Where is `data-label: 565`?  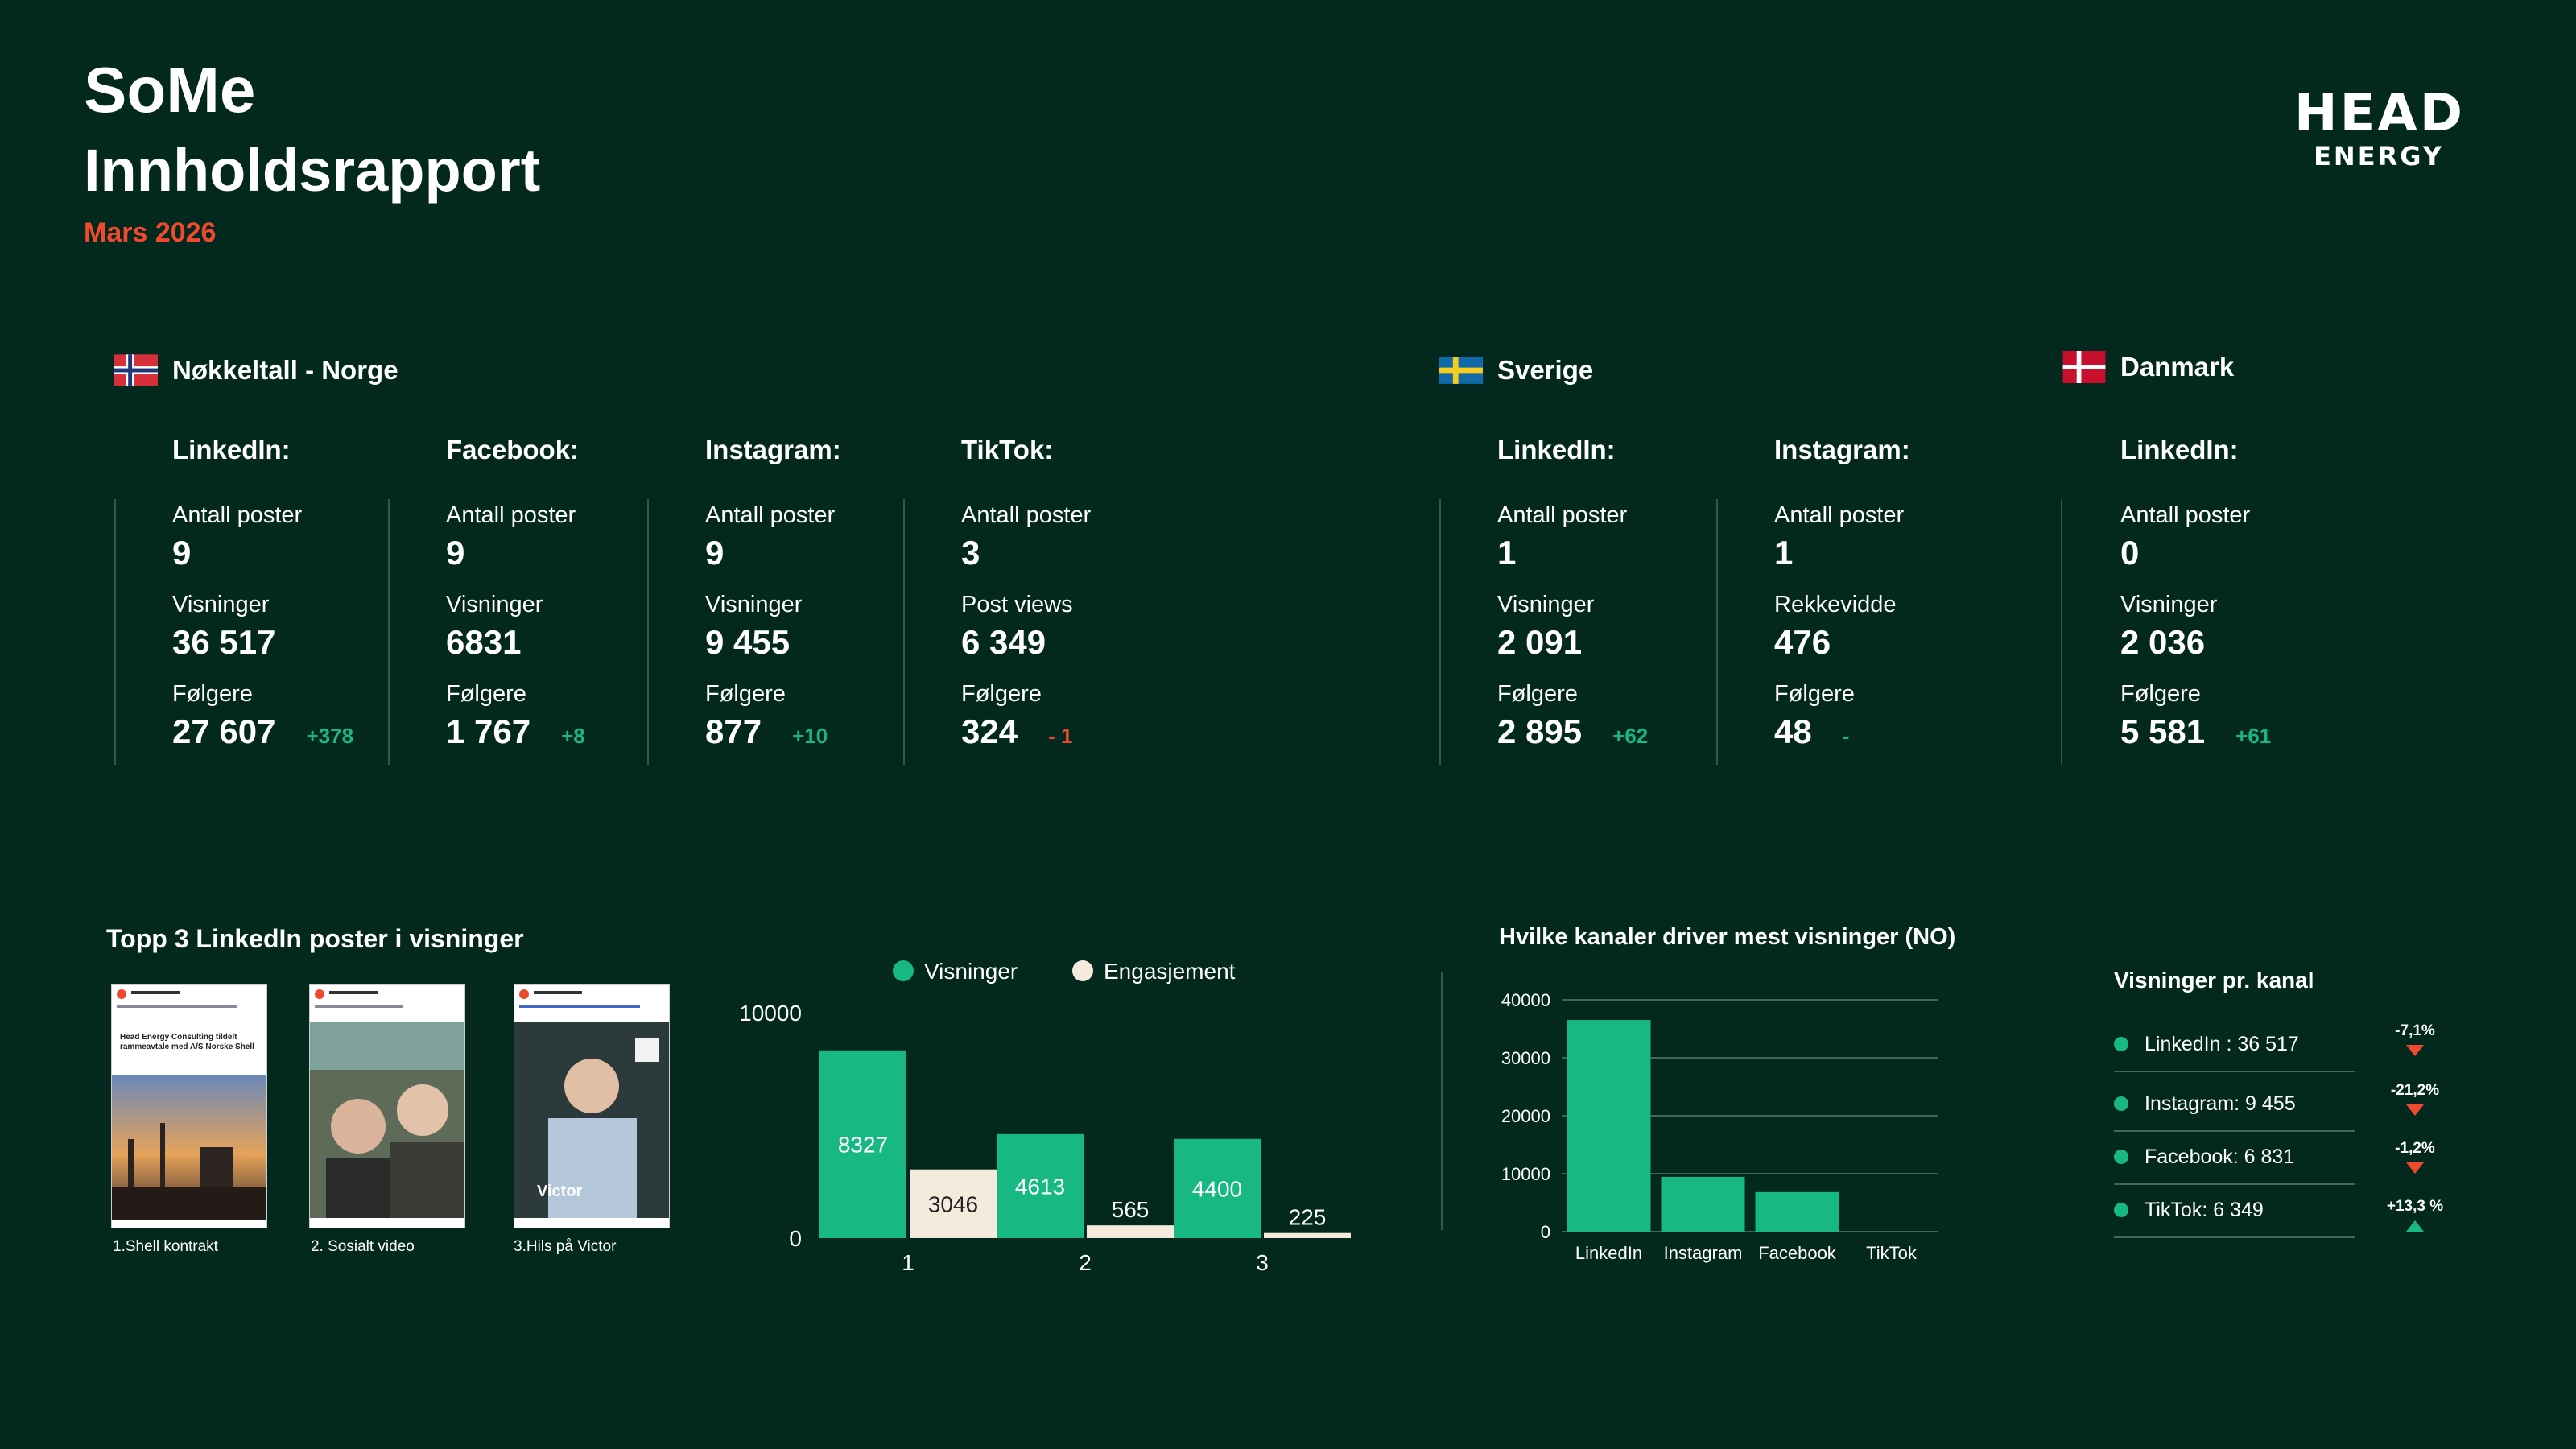 data-label: 565 is located at coordinates (1131, 1209).